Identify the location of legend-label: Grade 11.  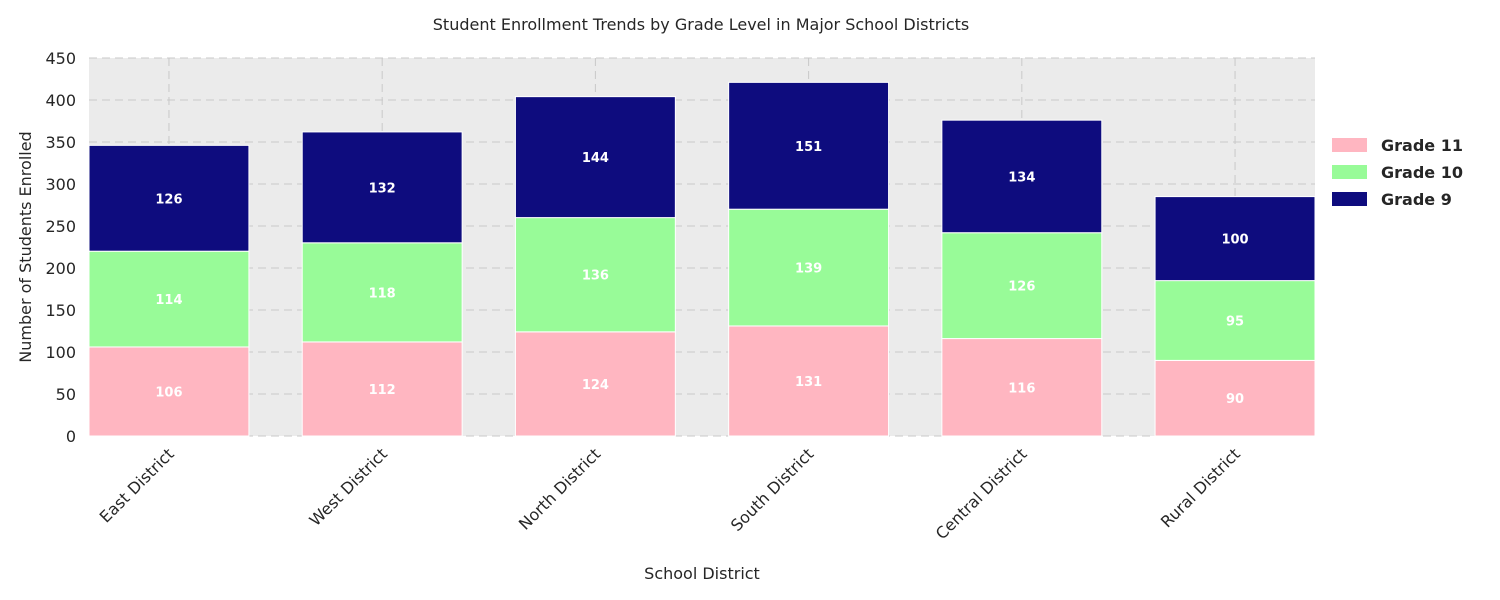
(1422, 145).